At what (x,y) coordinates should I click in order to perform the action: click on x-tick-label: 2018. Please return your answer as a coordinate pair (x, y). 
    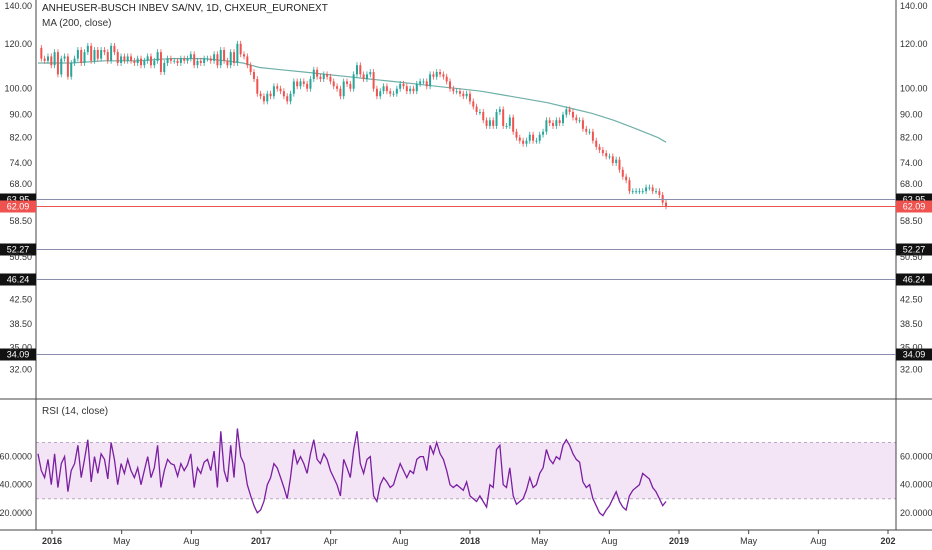
    Looking at the image, I should click on (470, 541).